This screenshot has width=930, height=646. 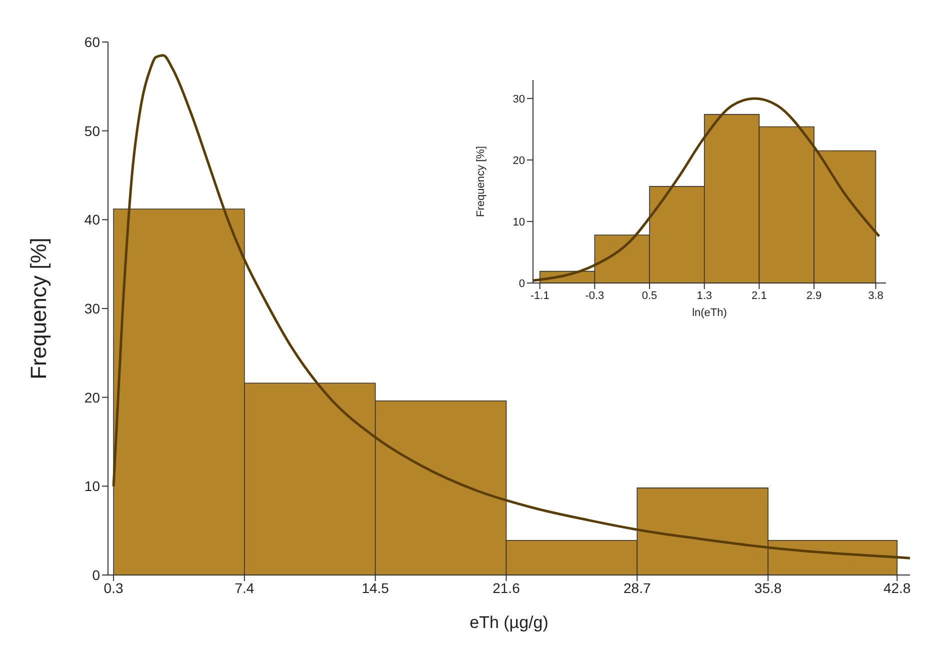 I want to click on x-tick-label: 14.5, so click(x=376, y=588).